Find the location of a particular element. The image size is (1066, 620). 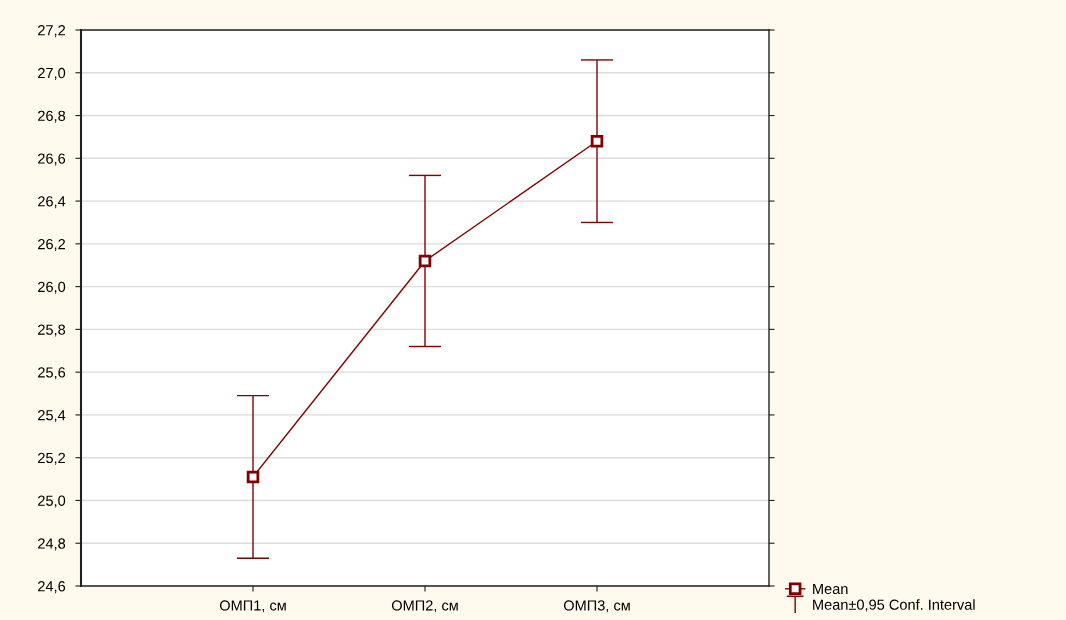

y-tick-label: 24,8 is located at coordinates (52, 544).